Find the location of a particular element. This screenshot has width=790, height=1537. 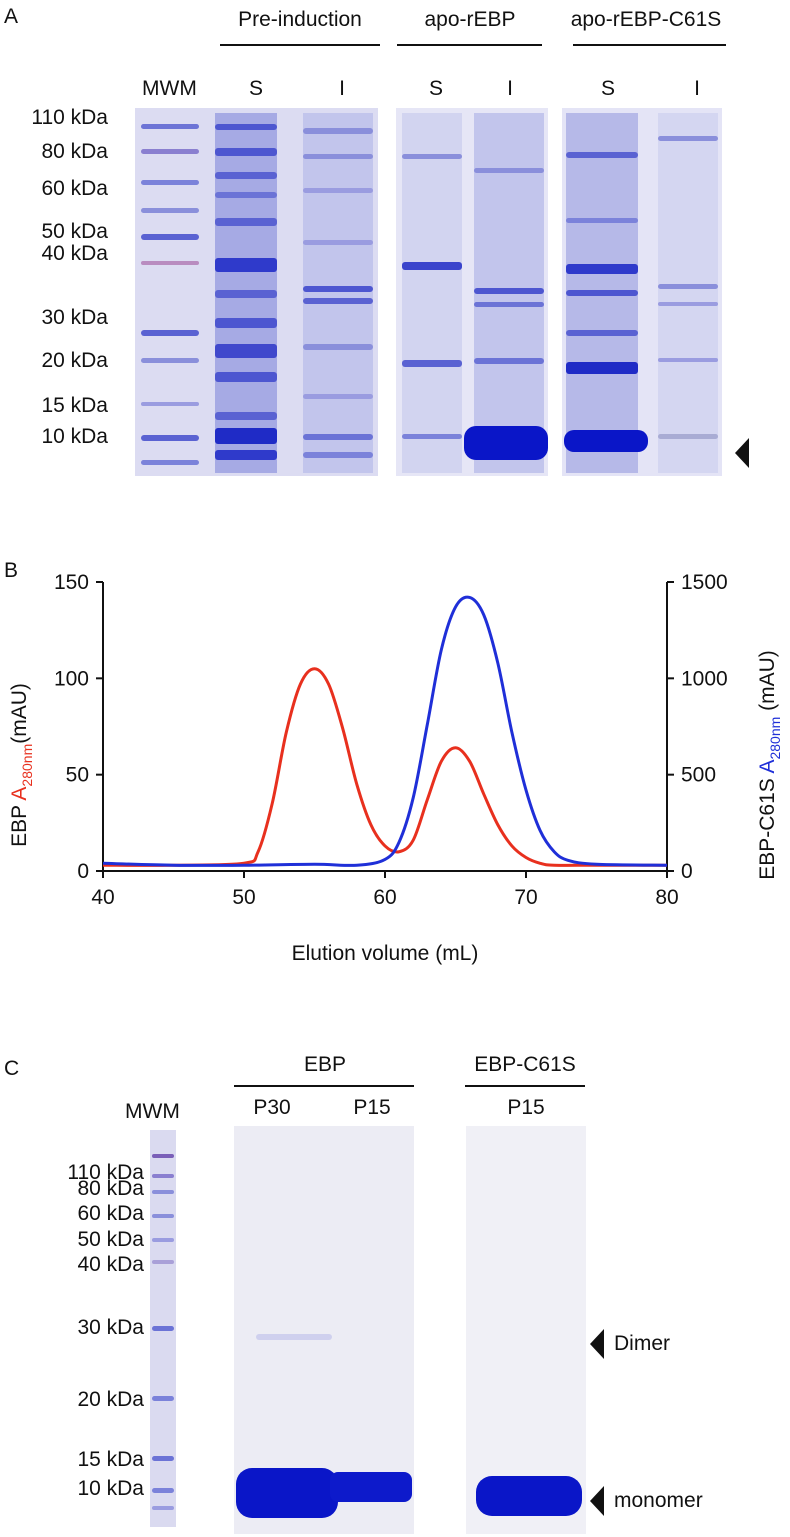

x-axis-label: Elution volume (mL) is located at coordinates (385, 953).